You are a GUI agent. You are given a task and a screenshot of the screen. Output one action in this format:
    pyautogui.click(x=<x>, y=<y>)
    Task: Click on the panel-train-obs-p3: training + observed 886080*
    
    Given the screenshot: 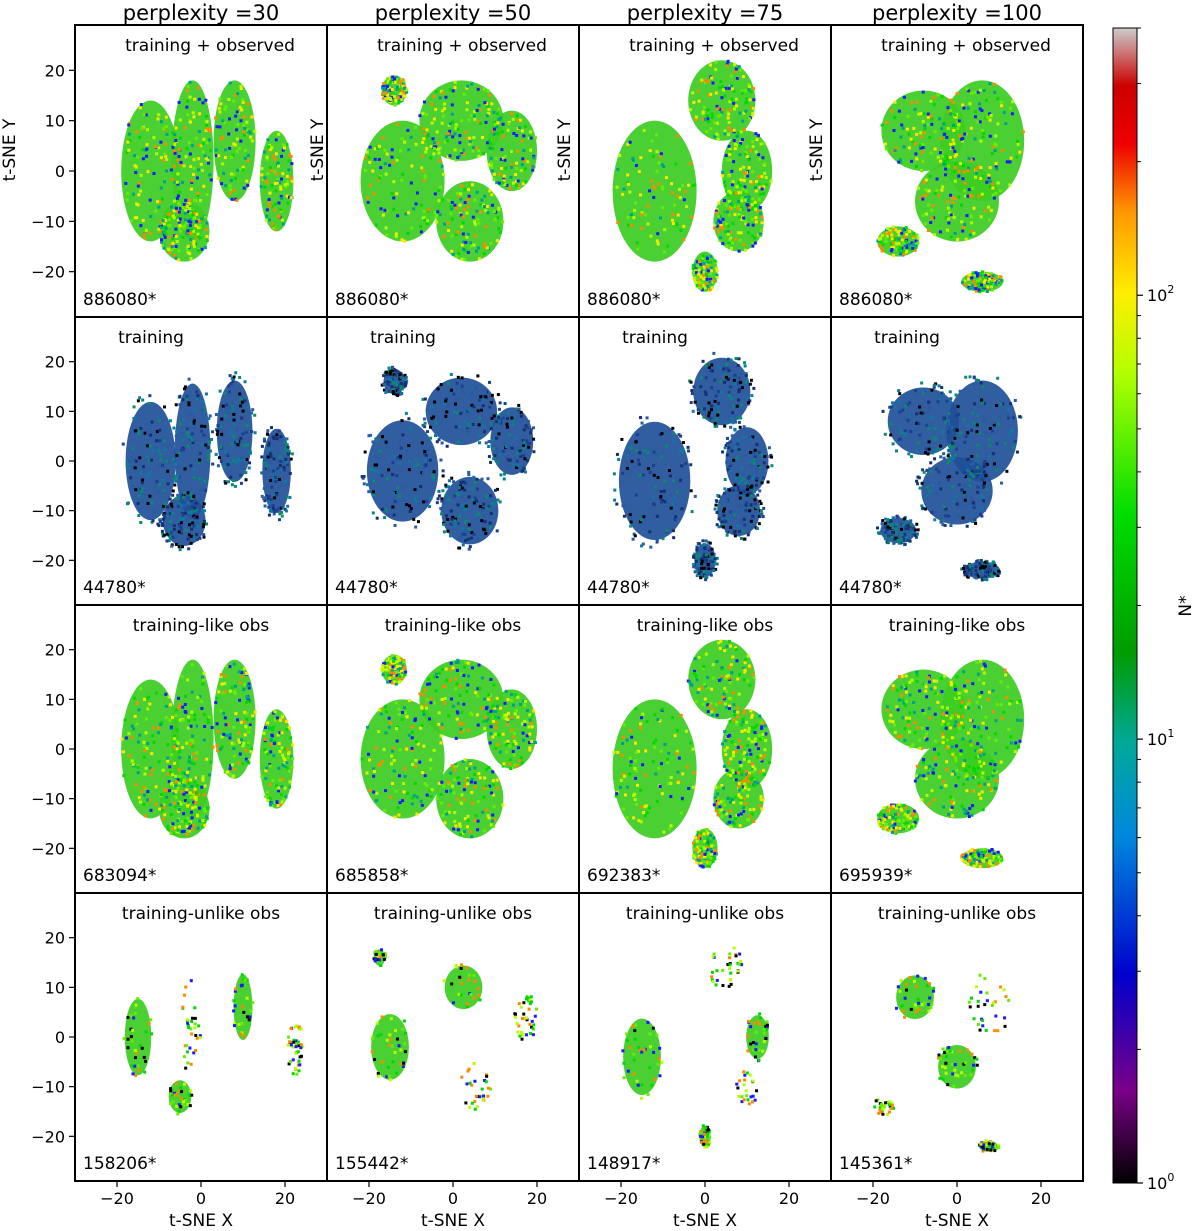 What is the action you would take?
    pyautogui.click(x=705, y=171)
    